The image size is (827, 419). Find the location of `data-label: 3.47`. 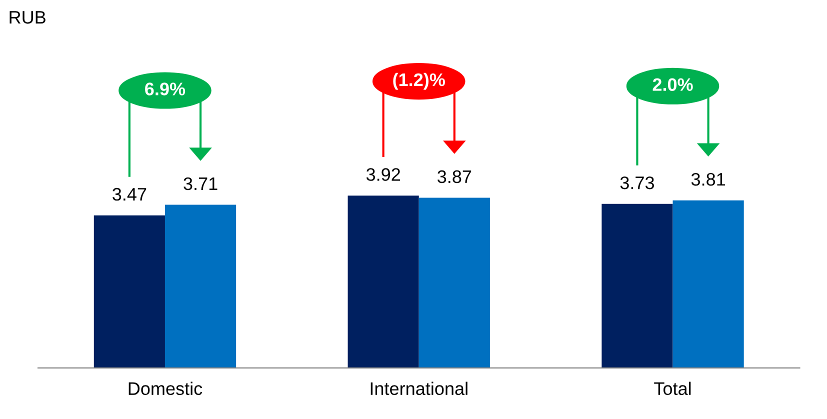

data-label: 3.47 is located at coordinates (129, 194).